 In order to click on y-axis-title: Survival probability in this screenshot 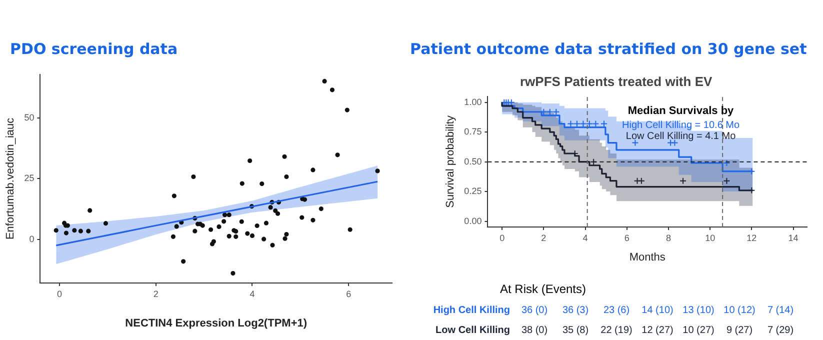, I will do `click(450, 161)`.